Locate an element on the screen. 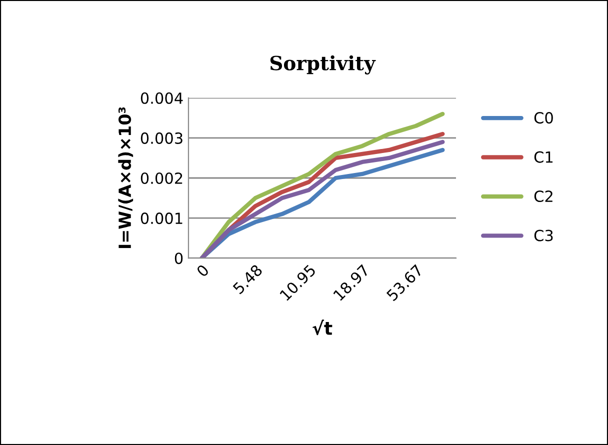 The width and height of the screenshot is (608, 445). legend-label: C1 is located at coordinates (543, 157).